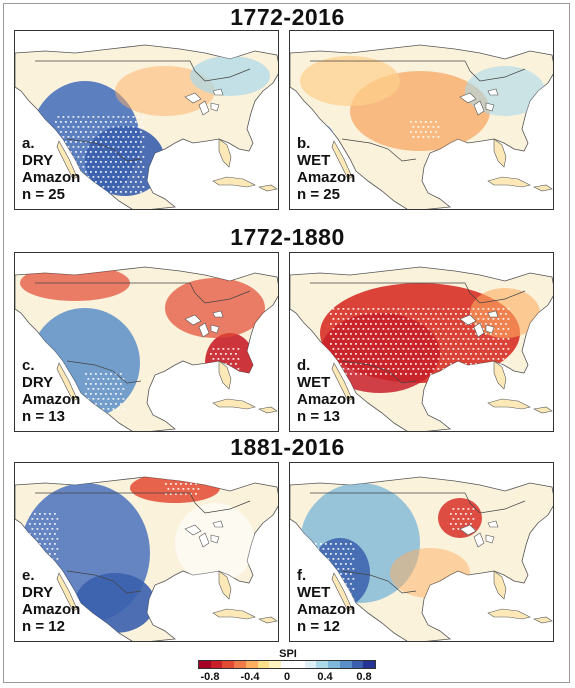  I want to click on legend-colorbar, so click(287, 664).